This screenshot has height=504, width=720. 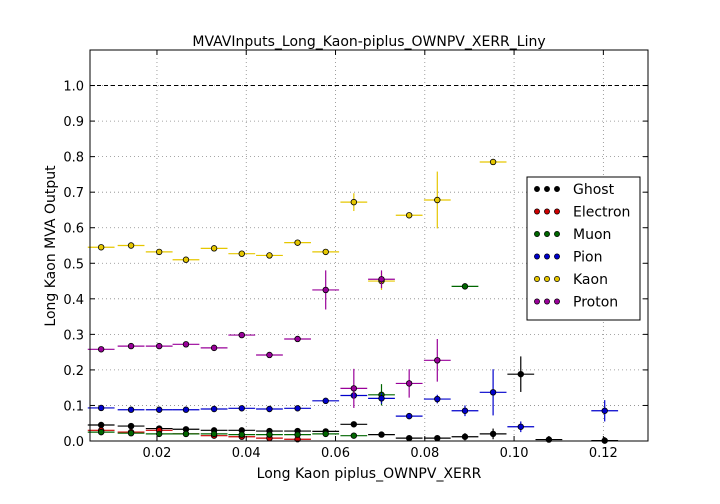 I want to click on y-tick-label: 0.1, so click(x=73, y=406).